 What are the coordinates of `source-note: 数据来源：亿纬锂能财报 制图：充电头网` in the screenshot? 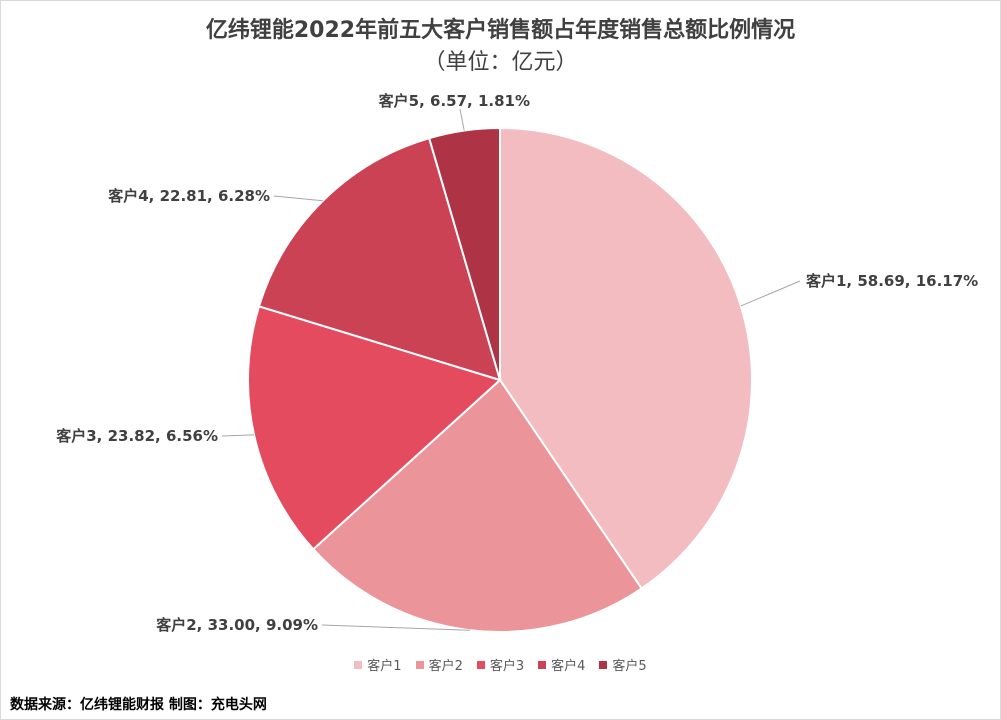 It's located at (138, 705).